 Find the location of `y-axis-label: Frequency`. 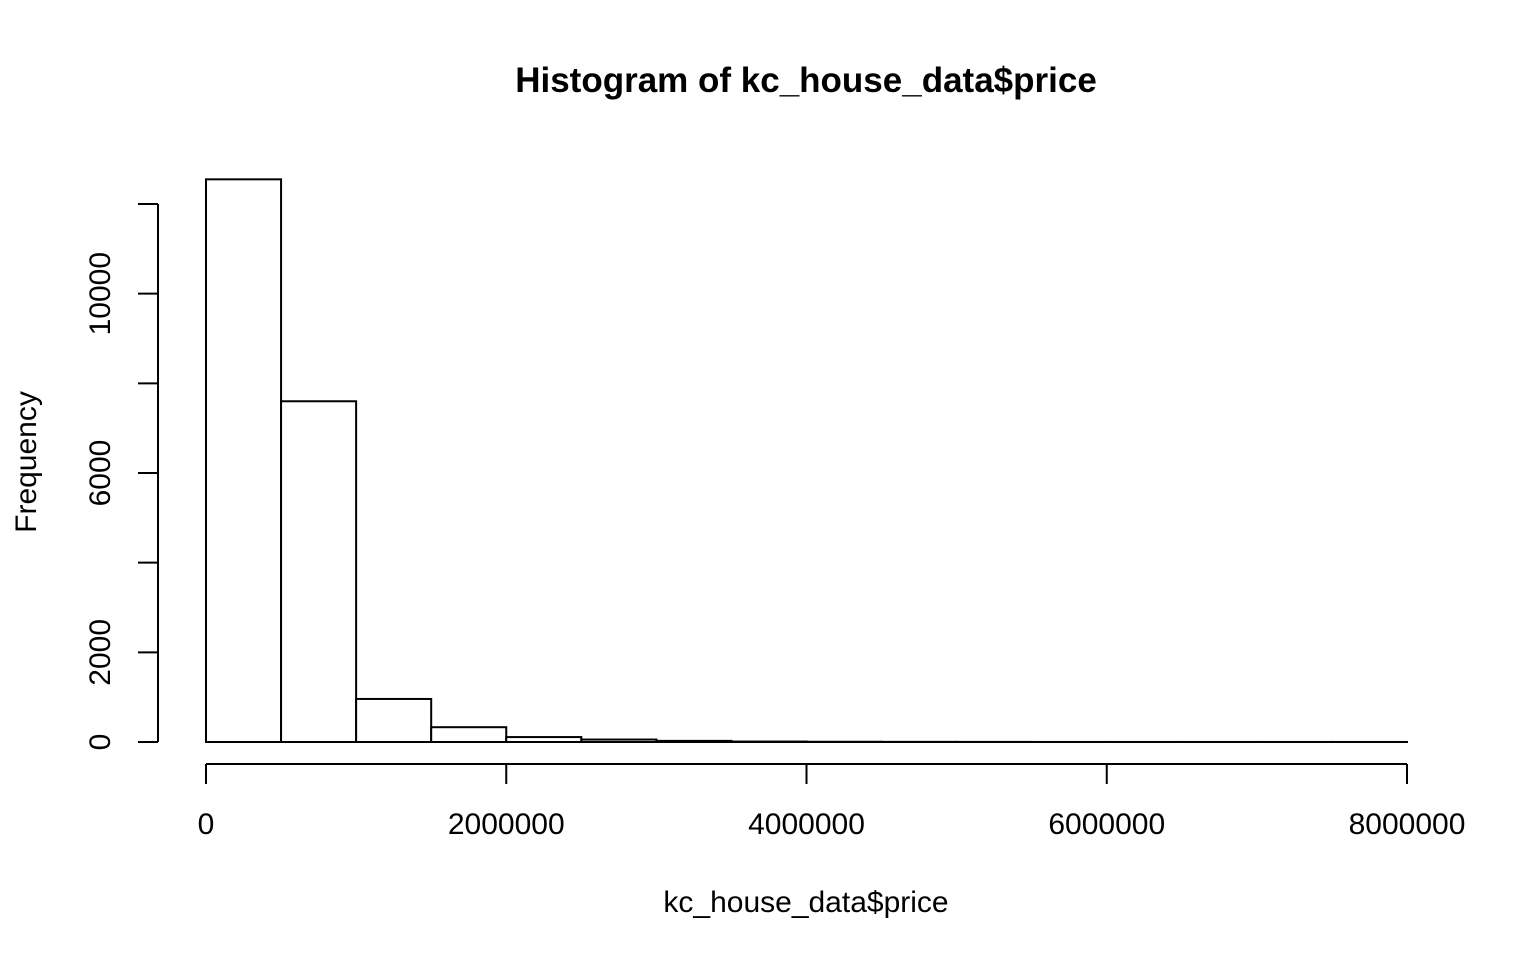

y-axis-label: Frequency is located at coordinates (26, 462).